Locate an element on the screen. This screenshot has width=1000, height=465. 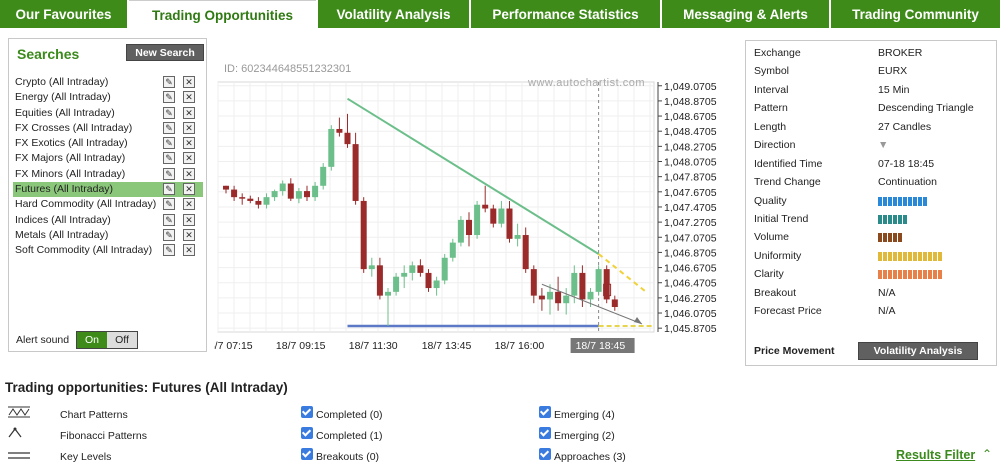
search-item: FX Crosses (All Intraday) ✎ ✕ is located at coordinates (108, 128).